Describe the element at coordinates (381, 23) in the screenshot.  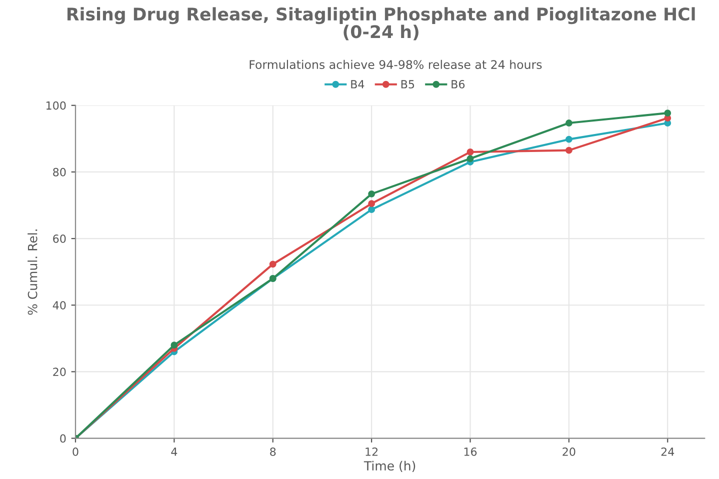
I see `chart-title: Rising Drug Release, Sitagliptin Phosphate and Pioglitazone HCl (0-24 h)` at that location.